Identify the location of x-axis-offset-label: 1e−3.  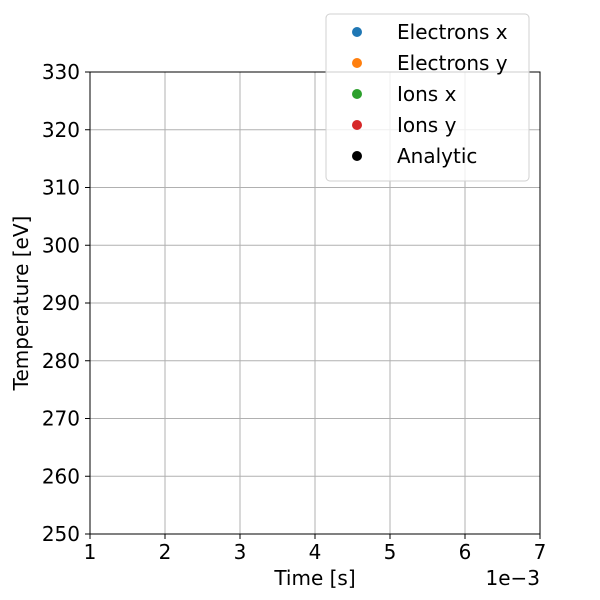
(512, 578).